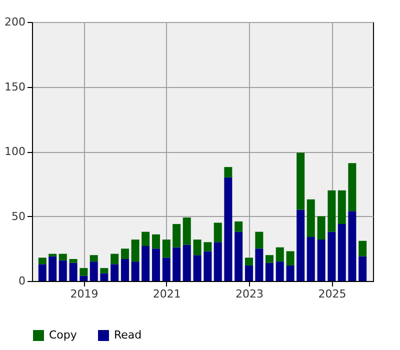  I want to click on x-tick-label: 2021, so click(166, 294).